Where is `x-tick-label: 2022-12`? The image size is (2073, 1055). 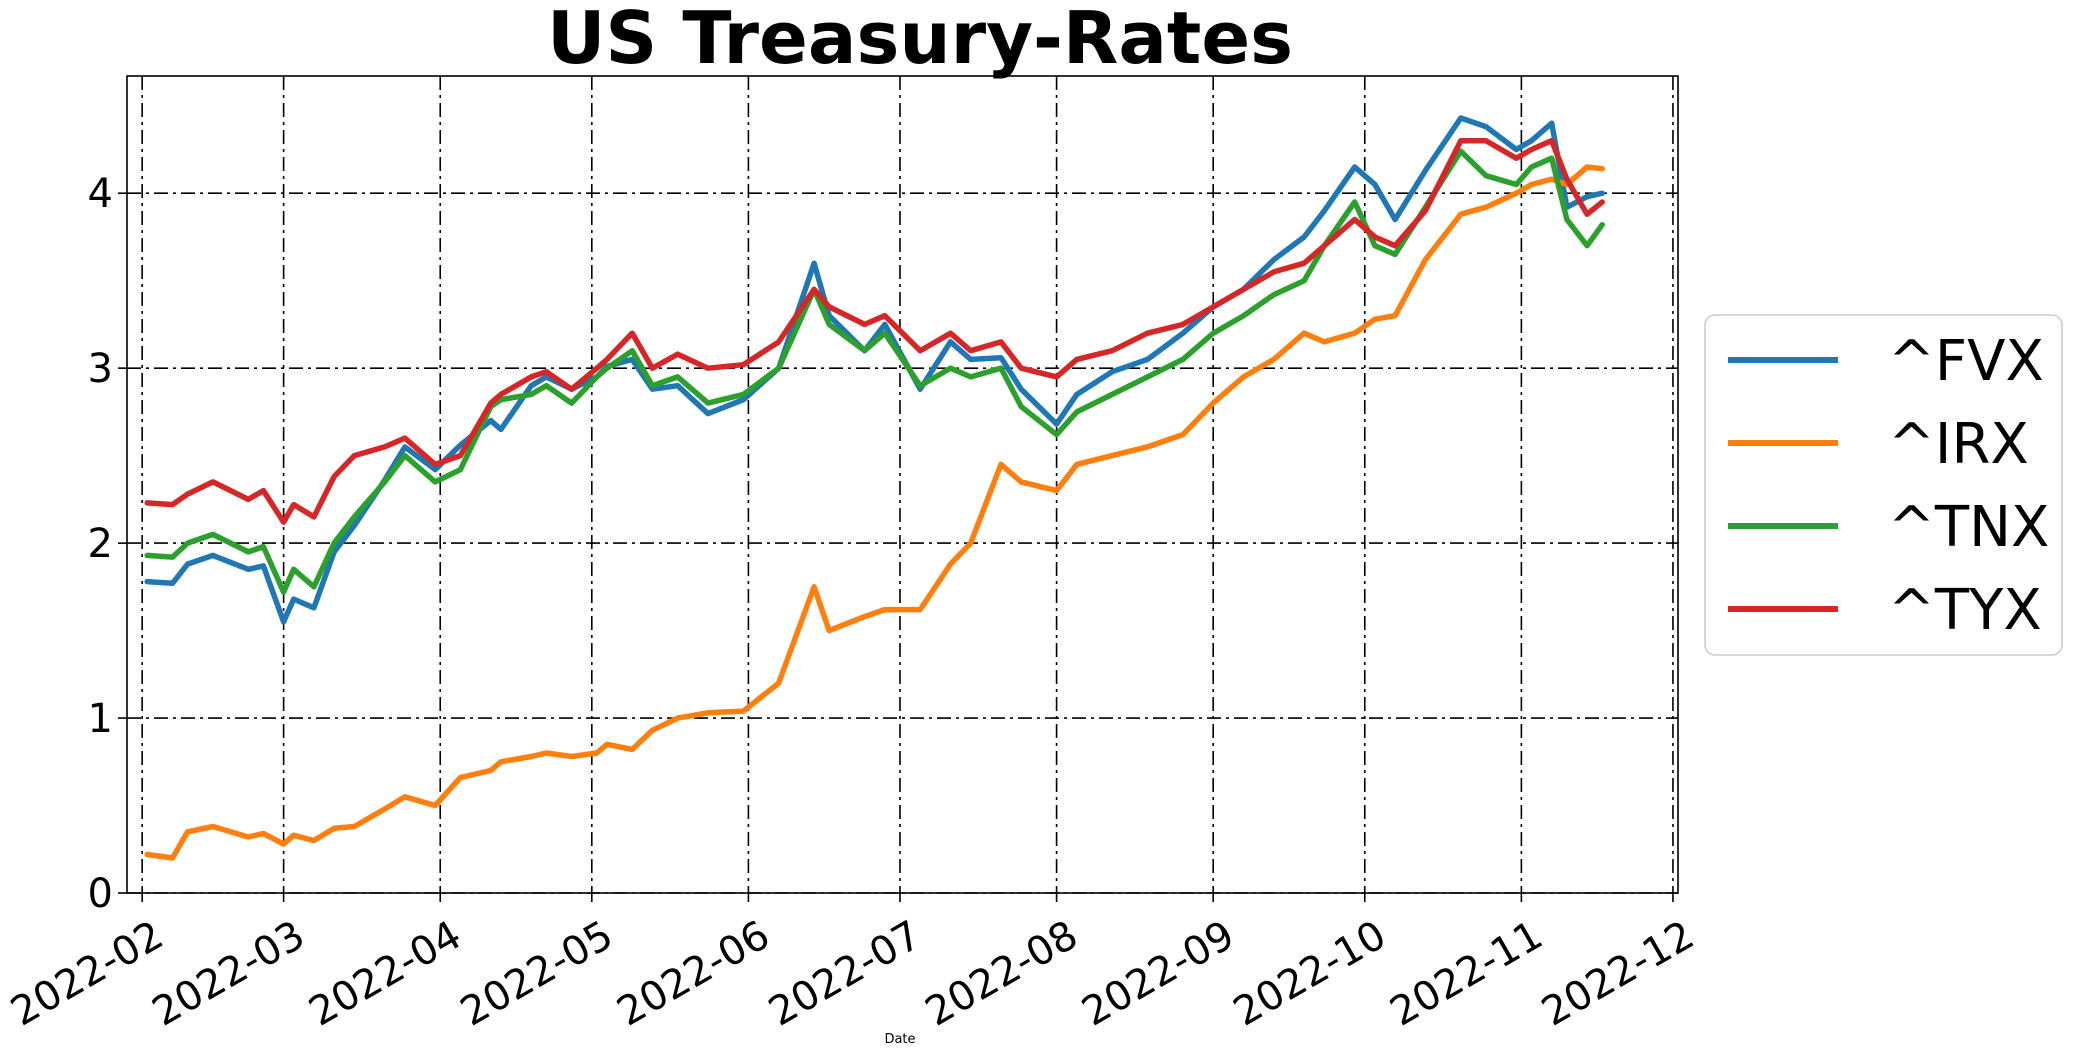
x-tick-label: 2022-12 is located at coordinates (1618, 973).